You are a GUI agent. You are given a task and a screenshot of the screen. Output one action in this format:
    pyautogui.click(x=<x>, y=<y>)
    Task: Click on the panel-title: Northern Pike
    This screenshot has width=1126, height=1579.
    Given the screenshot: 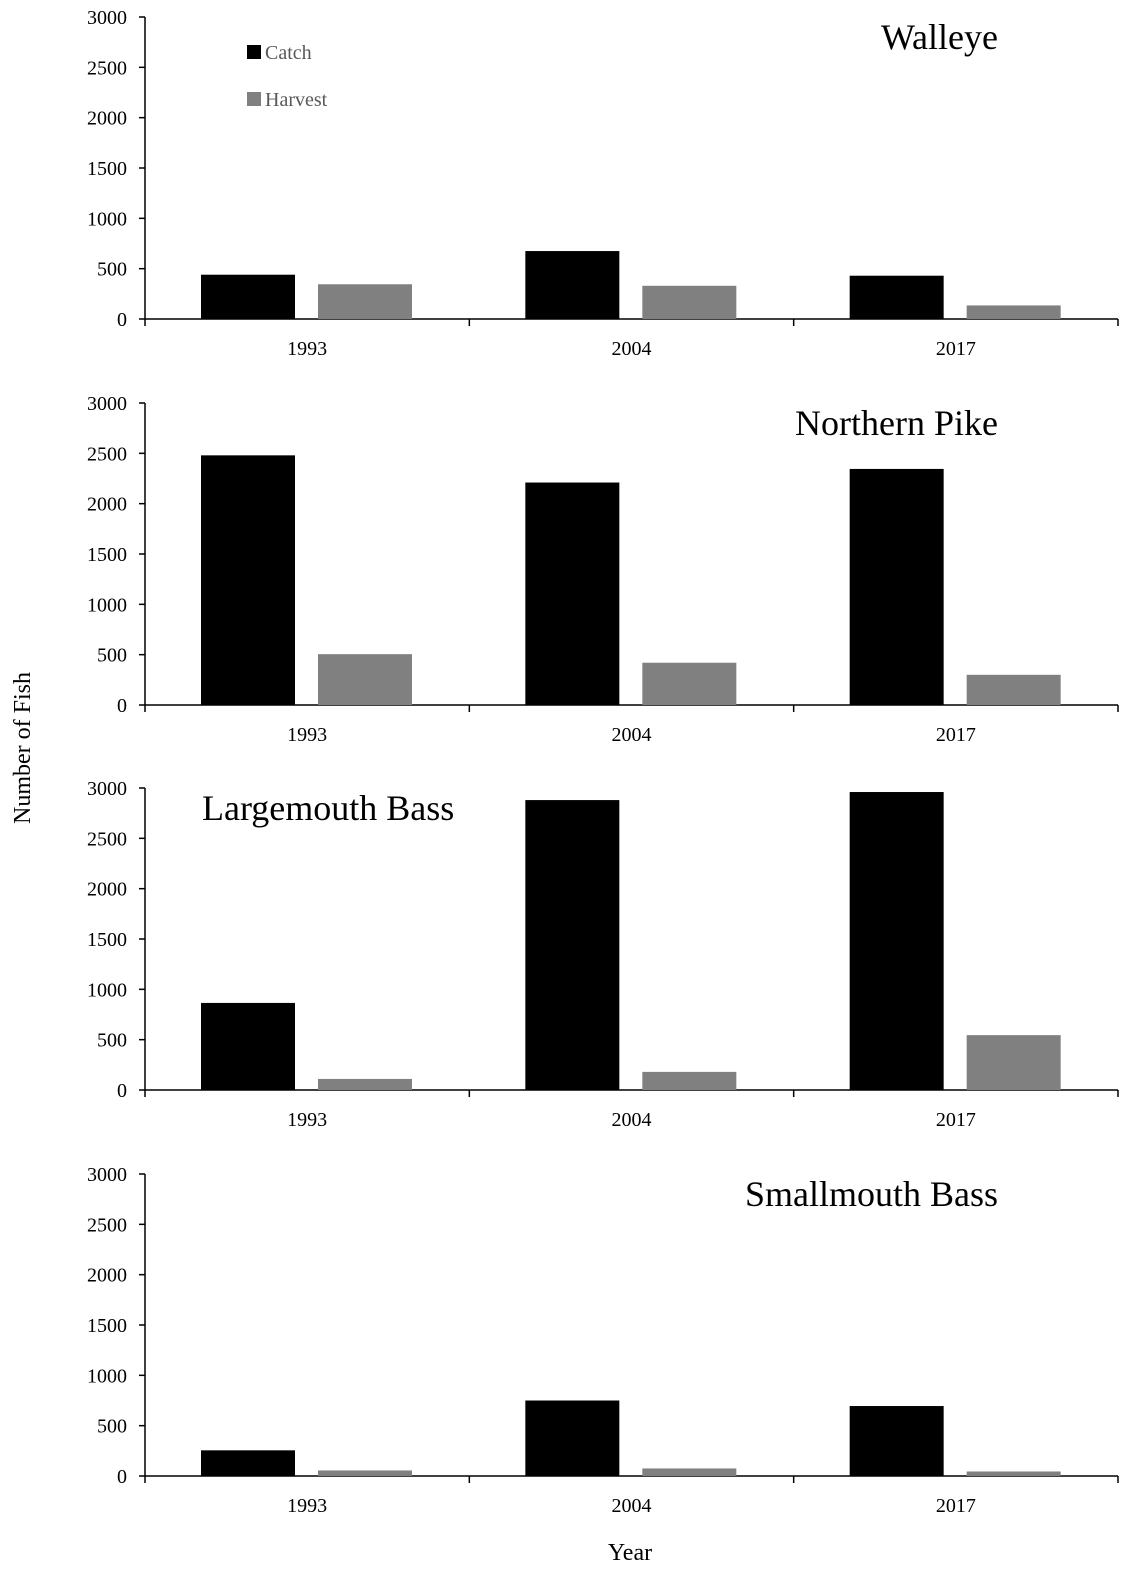 What is the action you would take?
    pyautogui.click(x=896, y=423)
    